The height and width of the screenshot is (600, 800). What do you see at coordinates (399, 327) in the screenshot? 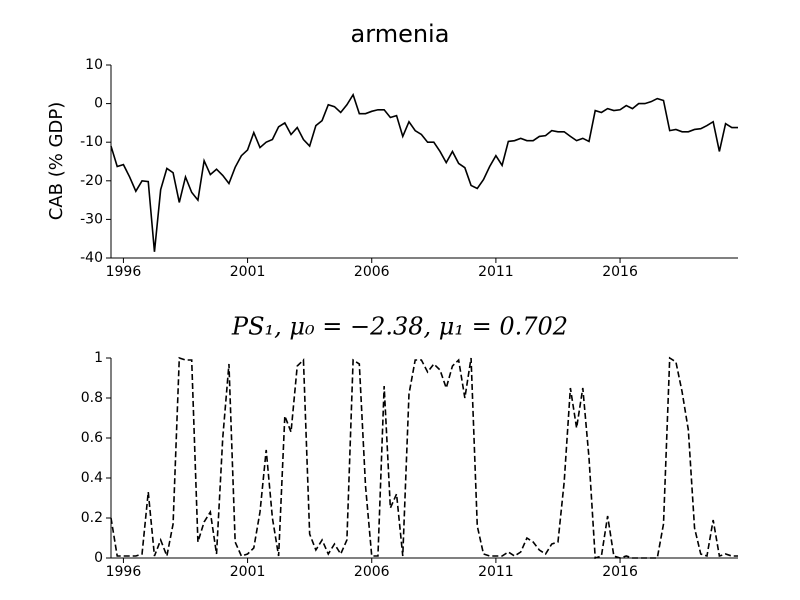
I see `chart-title: PS₁, μ₀ = −2.38, μ₁ = 0.702` at bounding box center [399, 327].